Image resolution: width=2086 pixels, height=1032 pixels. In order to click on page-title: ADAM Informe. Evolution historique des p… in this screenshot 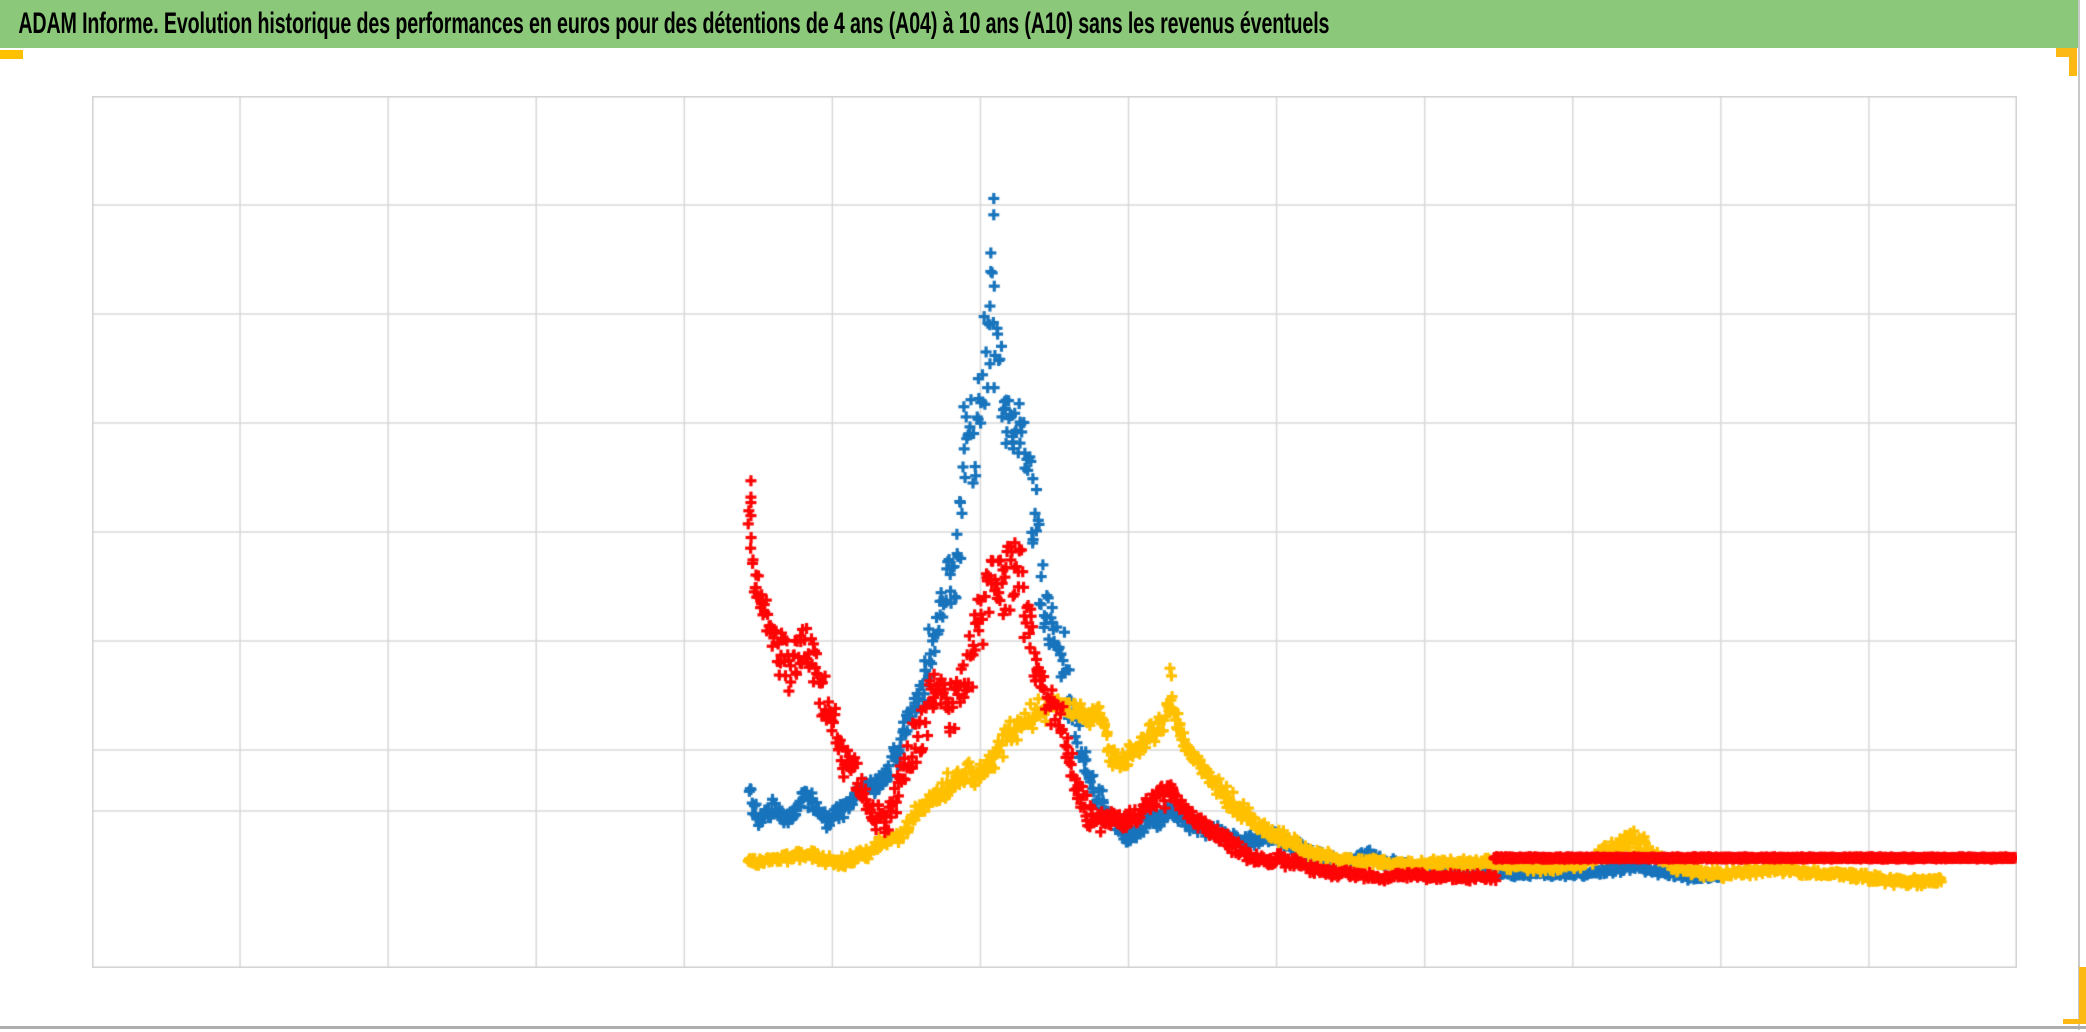, I will do `click(674, 23)`.